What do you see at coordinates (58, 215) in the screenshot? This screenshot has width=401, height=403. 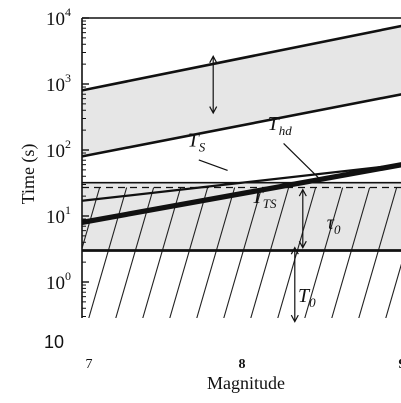 I see `y-tick-label: 10¹` at bounding box center [58, 215].